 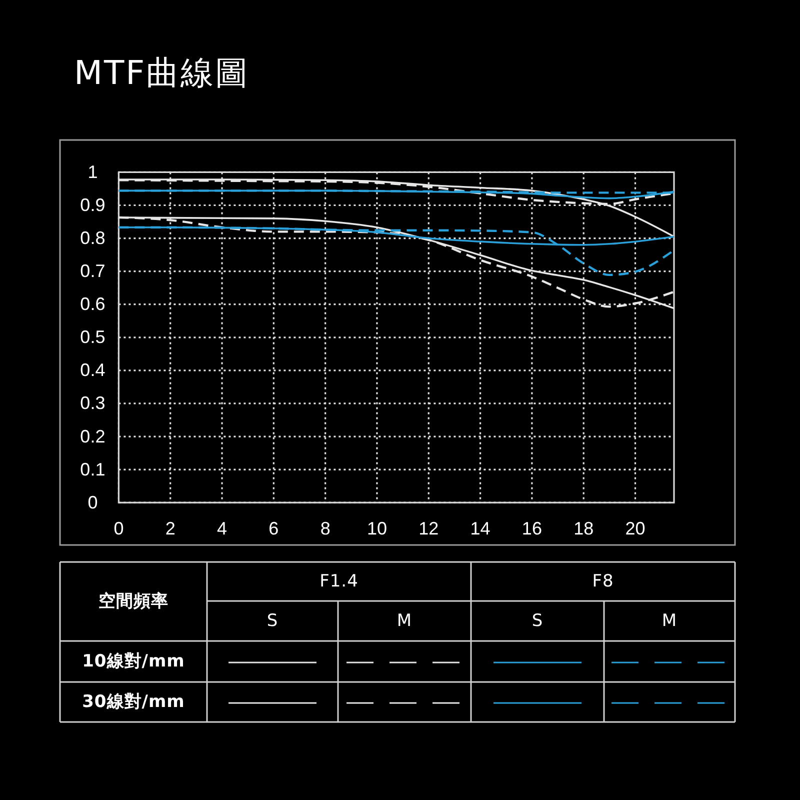 I want to click on text: F8, so click(x=603, y=582).